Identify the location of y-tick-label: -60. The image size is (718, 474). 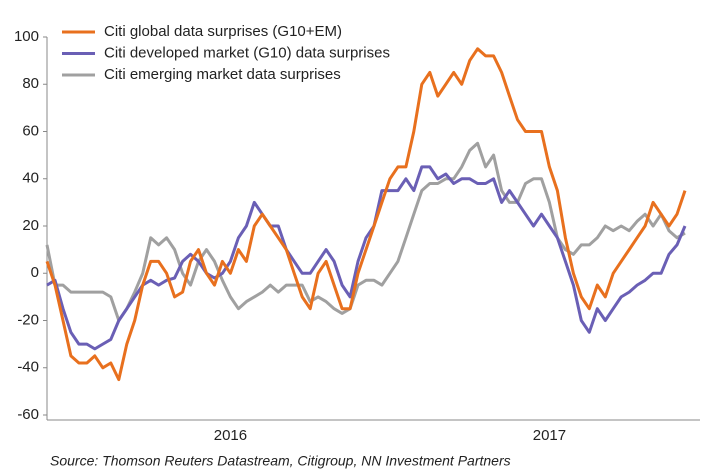
(28, 414).